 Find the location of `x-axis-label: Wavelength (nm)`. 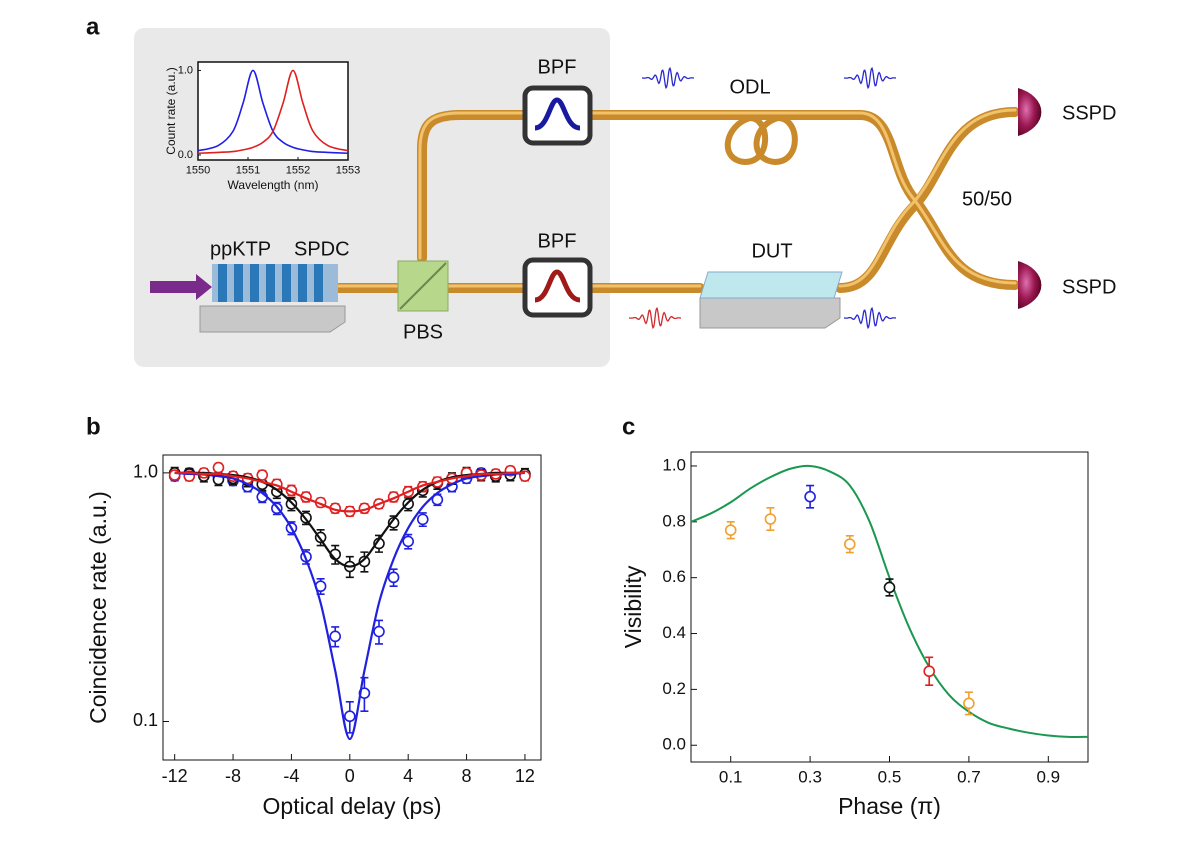

x-axis-label: Wavelength (nm) is located at coordinates (273, 185).